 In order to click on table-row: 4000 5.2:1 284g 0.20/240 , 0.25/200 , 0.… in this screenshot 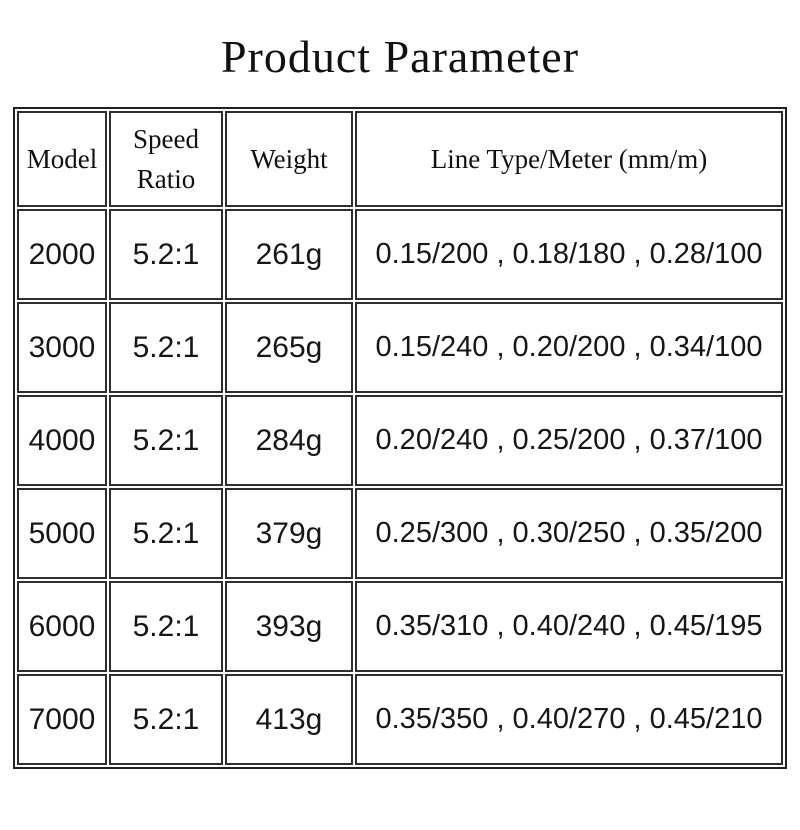, I will do `click(400, 440)`.